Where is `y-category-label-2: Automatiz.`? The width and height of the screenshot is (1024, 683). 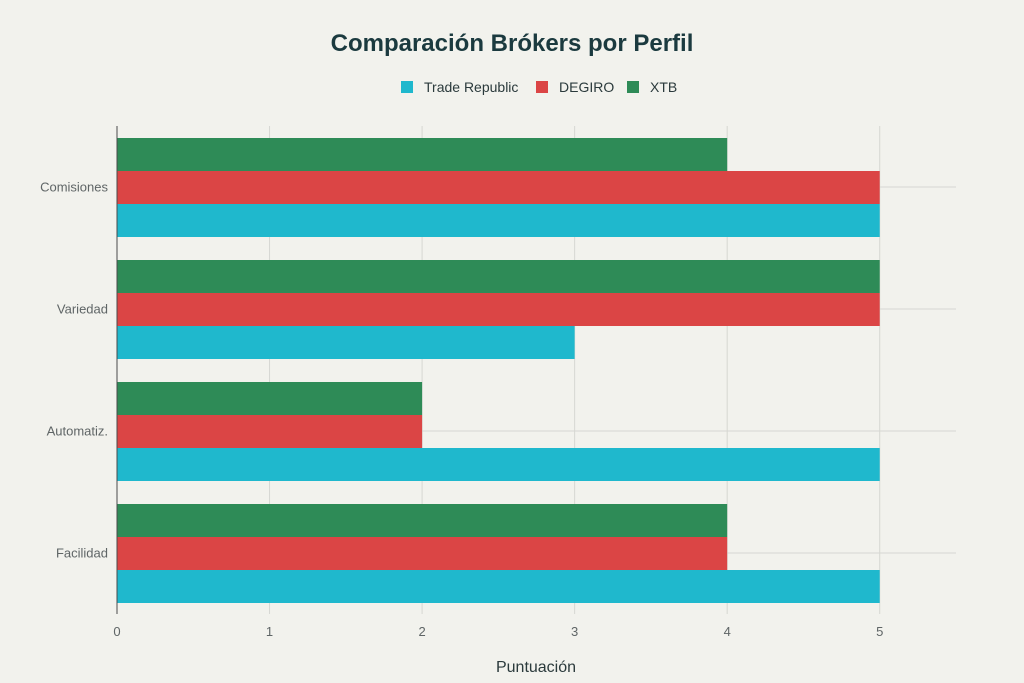
y-category-label-2: Automatiz. is located at coordinates (77, 431).